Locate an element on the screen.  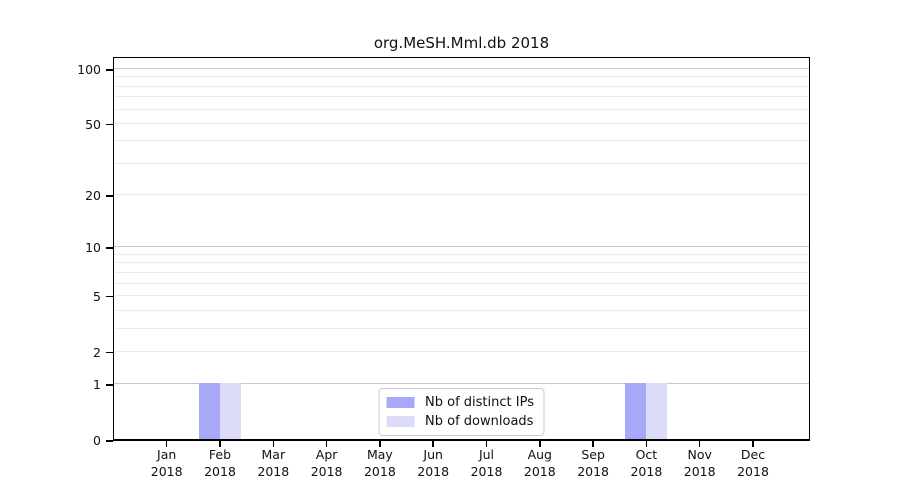
x-tick-mark-jan is located at coordinates (166, 444).